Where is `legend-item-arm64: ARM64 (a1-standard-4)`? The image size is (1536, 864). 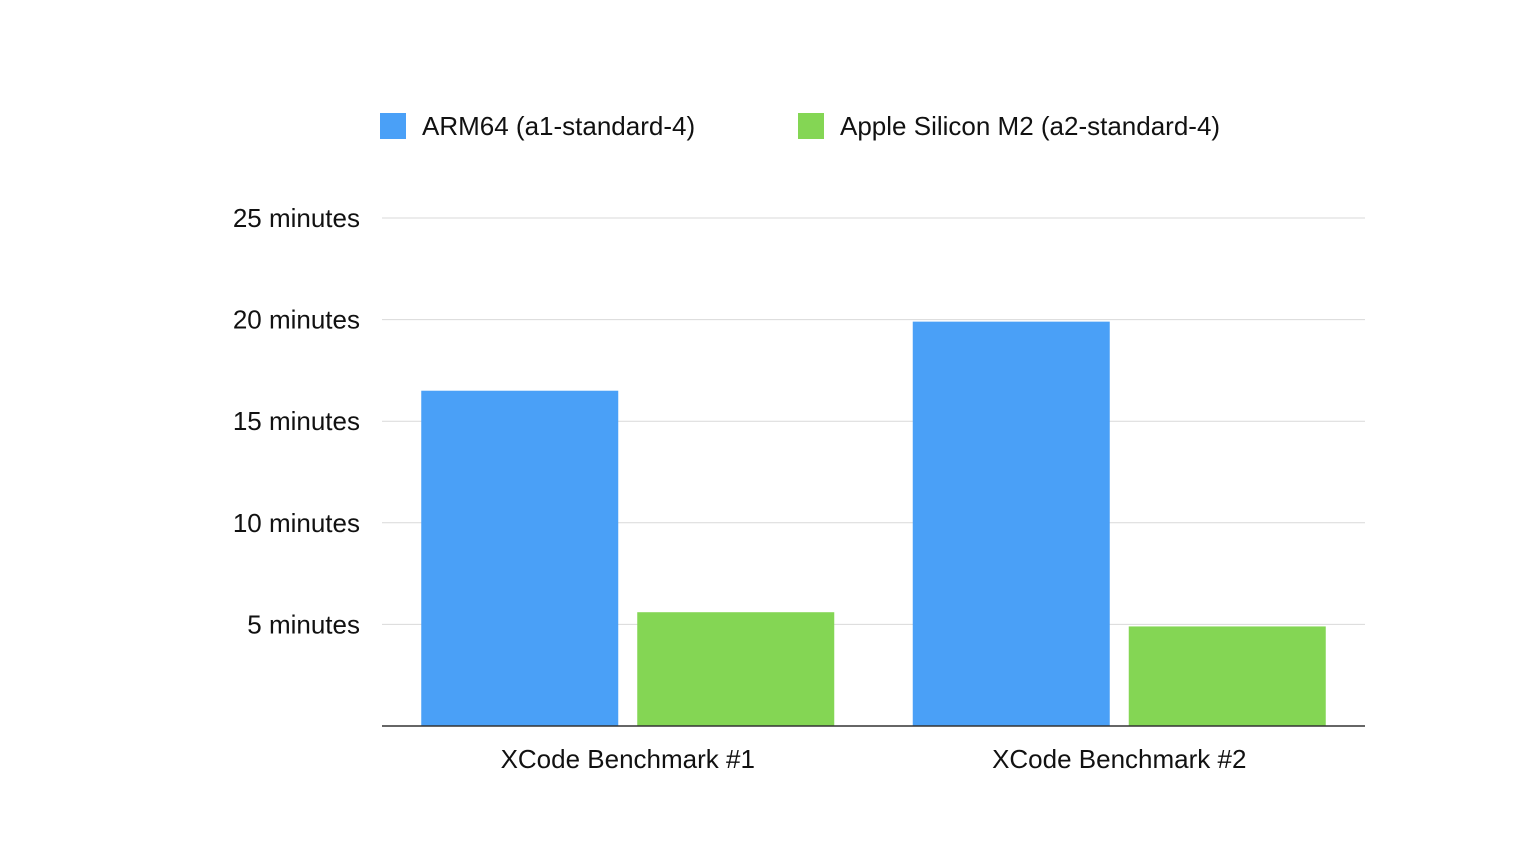
legend-item-arm64: ARM64 (a1-standard-4) is located at coordinates (537, 126).